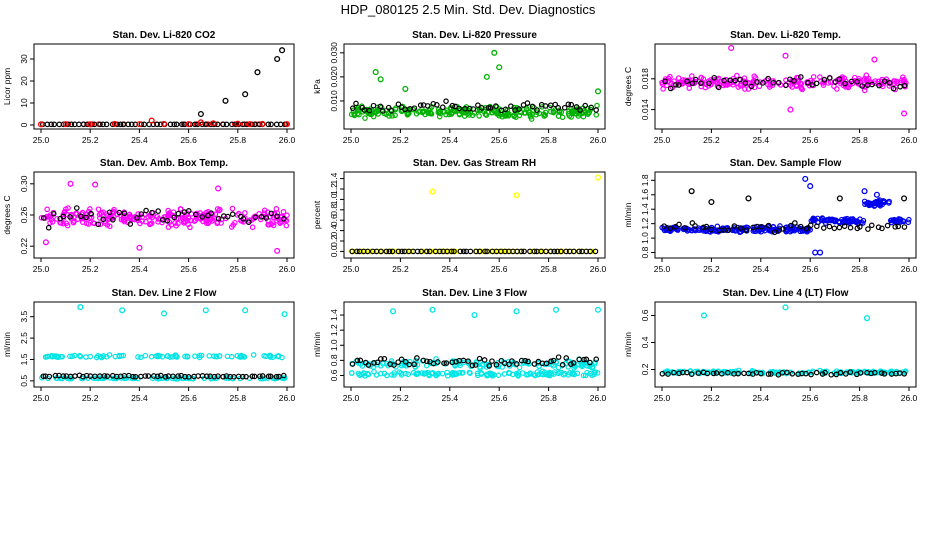 This screenshot has width=936, height=540. What do you see at coordinates (628, 86) in the screenshot?
I see `y-axis-label: degrees C` at bounding box center [628, 86].